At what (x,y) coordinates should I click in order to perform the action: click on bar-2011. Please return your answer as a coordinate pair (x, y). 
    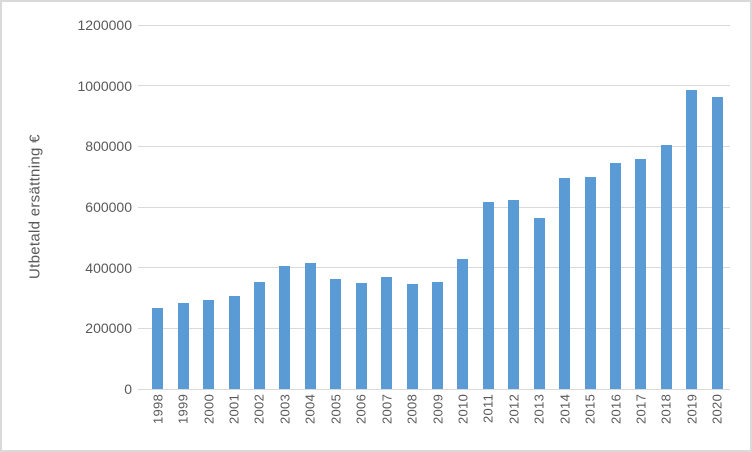
    Looking at the image, I should click on (488, 295).